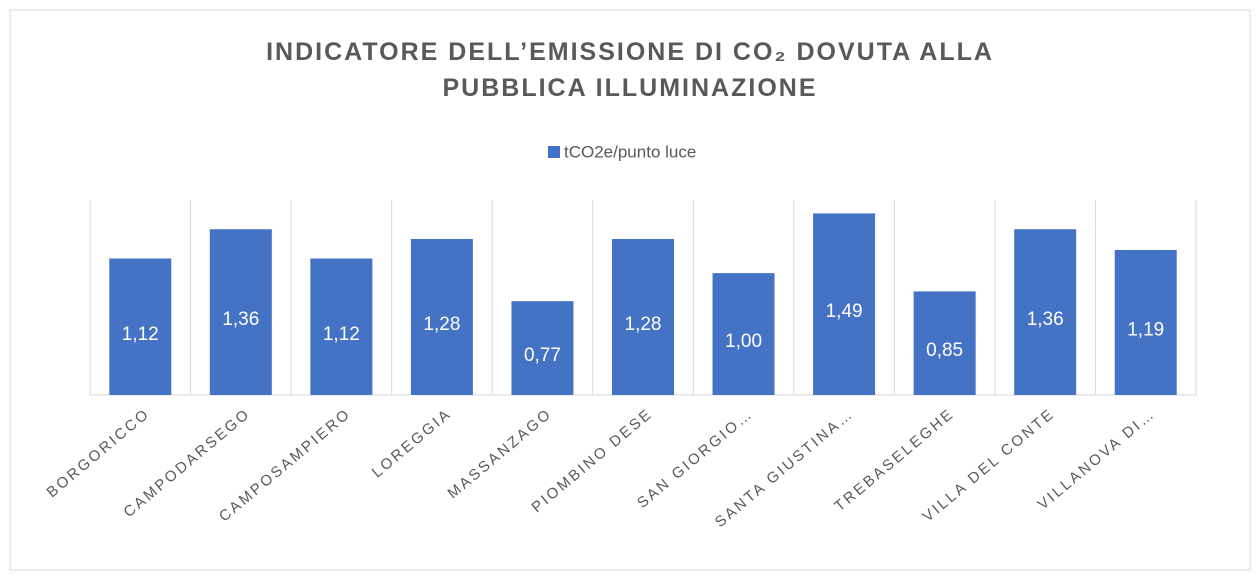 The image size is (1260, 580). What do you see at coordinates (554, 152) in the screenshot?
I see `legend-swatch` at bounding box center [554, 152].